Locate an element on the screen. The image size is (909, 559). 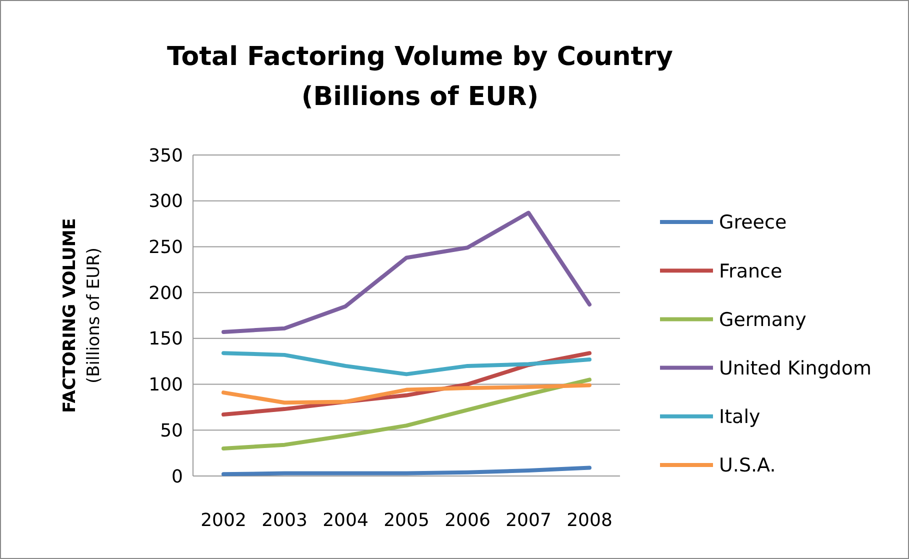
x-tick-label: 2006 is located at coordinates (467, 520).